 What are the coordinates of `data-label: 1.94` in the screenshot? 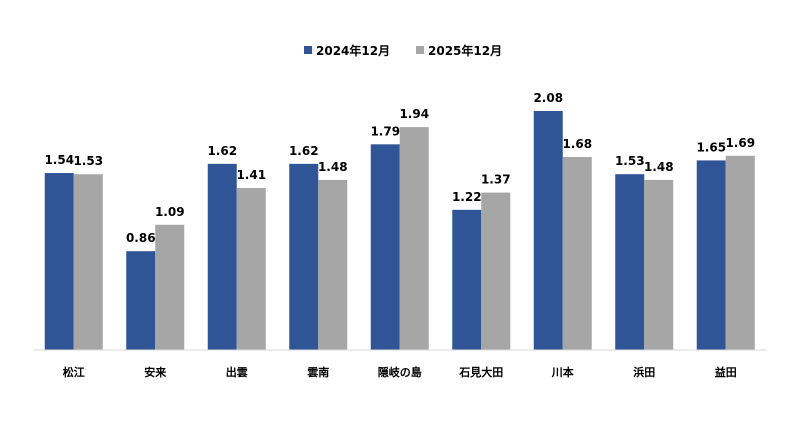 It's located at (414, 114).